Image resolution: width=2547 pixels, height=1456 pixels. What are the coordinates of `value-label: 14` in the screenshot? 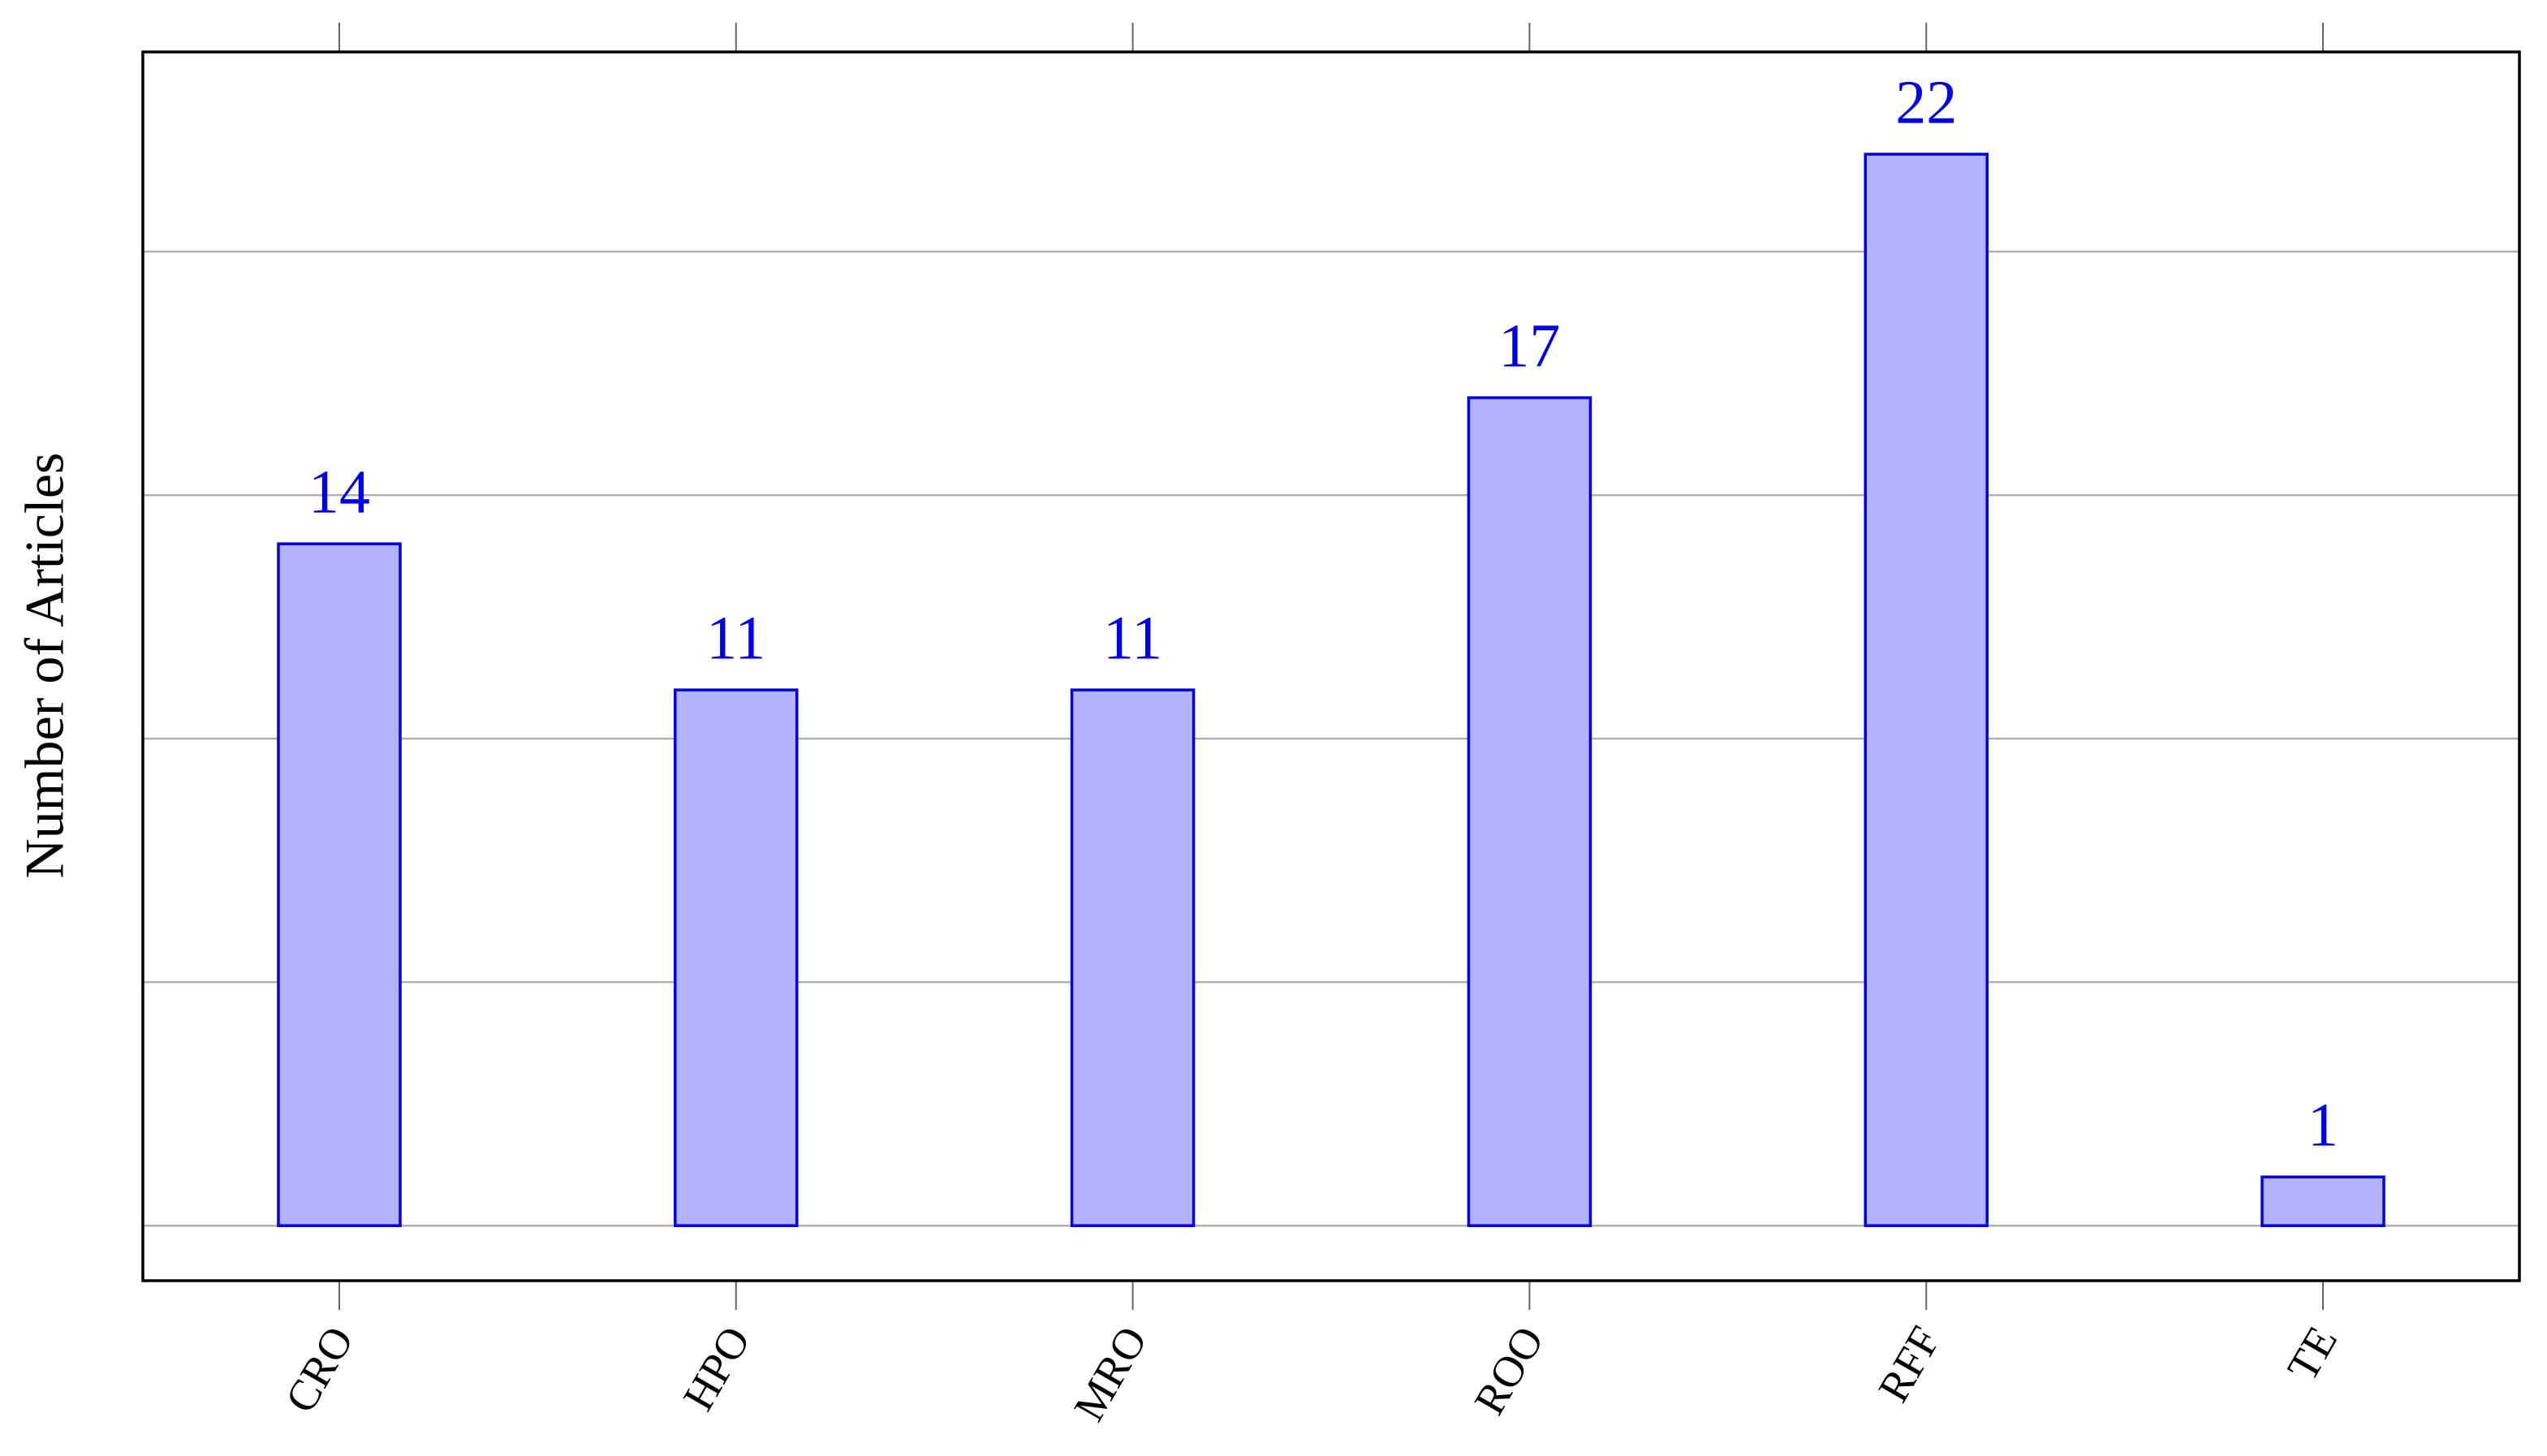 It's located at (339, 493).